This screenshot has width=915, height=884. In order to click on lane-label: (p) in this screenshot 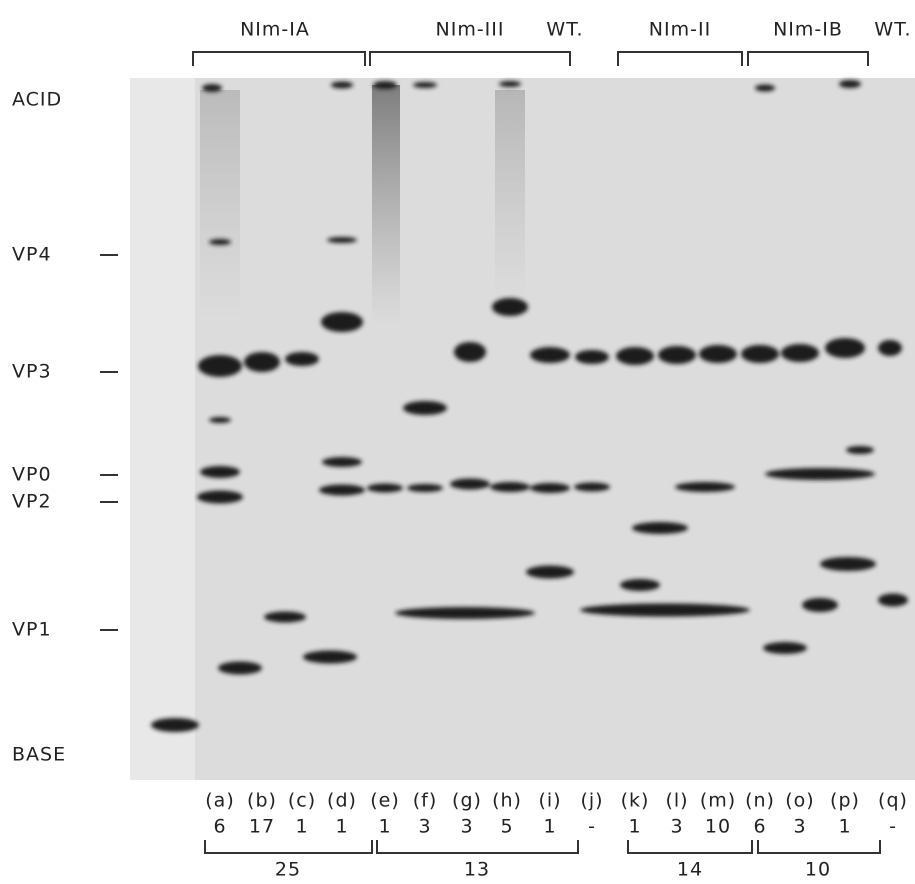, I will do `click(845, 801)`.